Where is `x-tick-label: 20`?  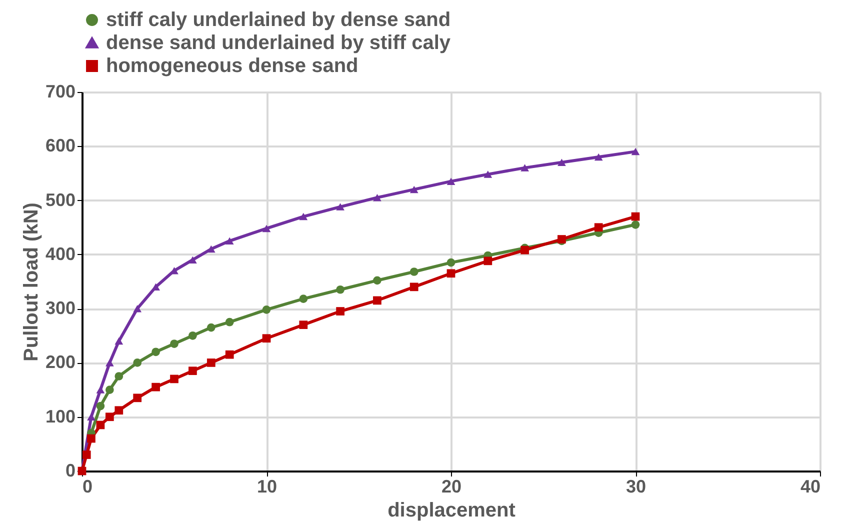 x-tick-label: 20 is located at coordinates (451, 486).